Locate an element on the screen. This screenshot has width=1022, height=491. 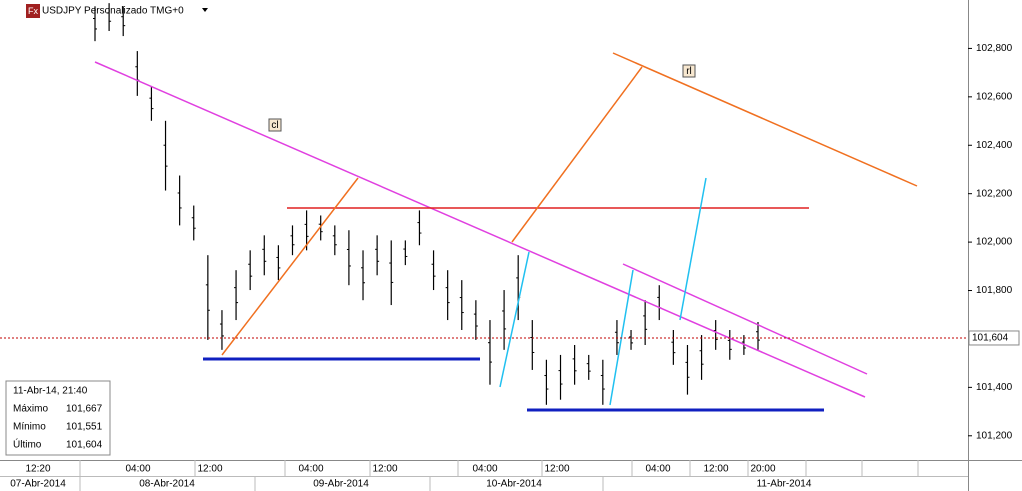
info-panel is located at coordinates (58, 418).